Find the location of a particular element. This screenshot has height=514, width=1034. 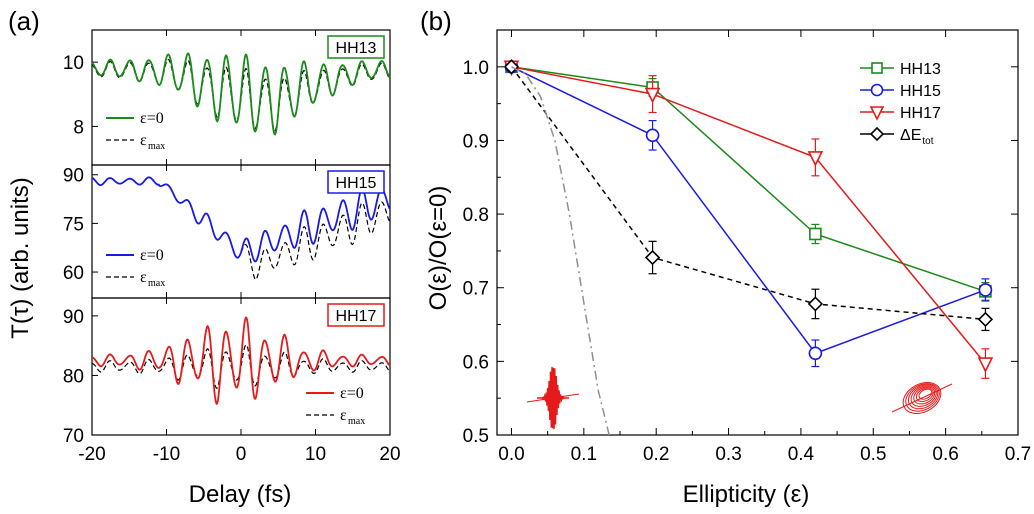

harmonic-tag-label: HH17 is located at coordinates (356, 316).